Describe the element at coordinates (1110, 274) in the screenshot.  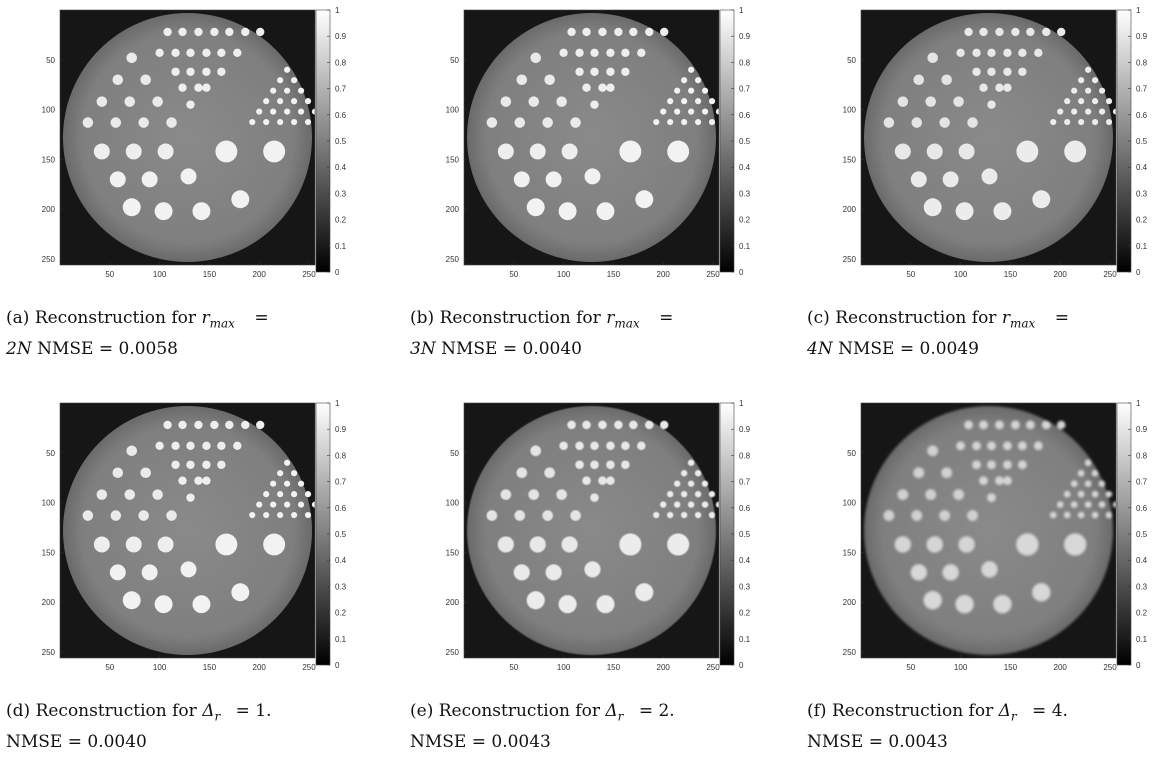
I see `x-tick-label: 250` at that location.